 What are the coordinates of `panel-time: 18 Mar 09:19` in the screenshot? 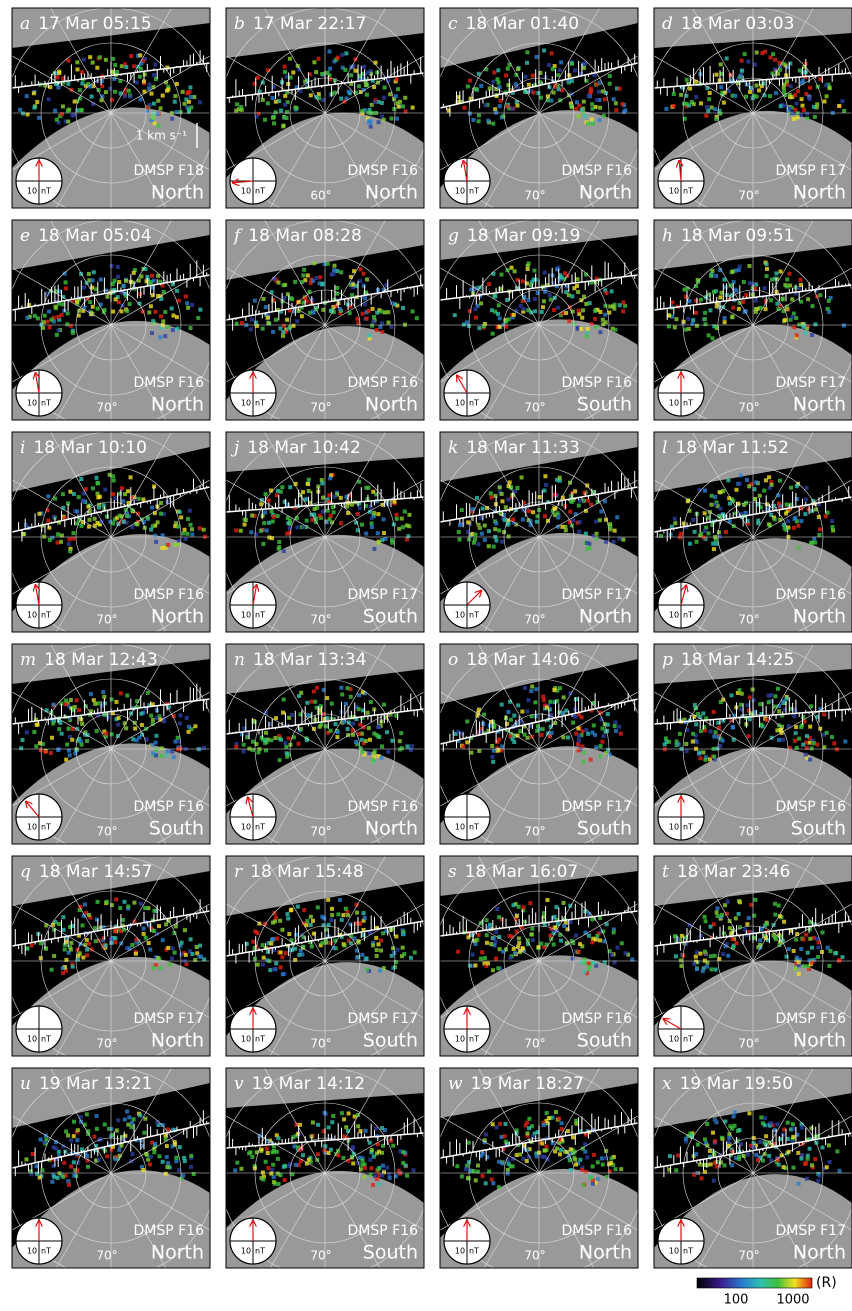 It's located at (524, 236).